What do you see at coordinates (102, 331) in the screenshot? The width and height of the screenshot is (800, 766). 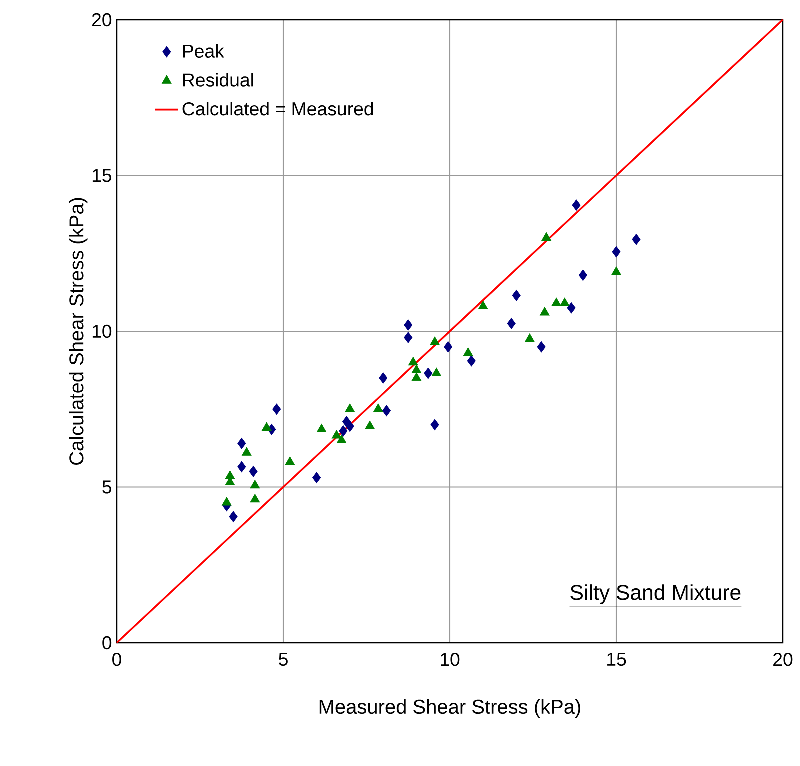 I see `y-tick-label: 10` at bounding box center [102, 331].